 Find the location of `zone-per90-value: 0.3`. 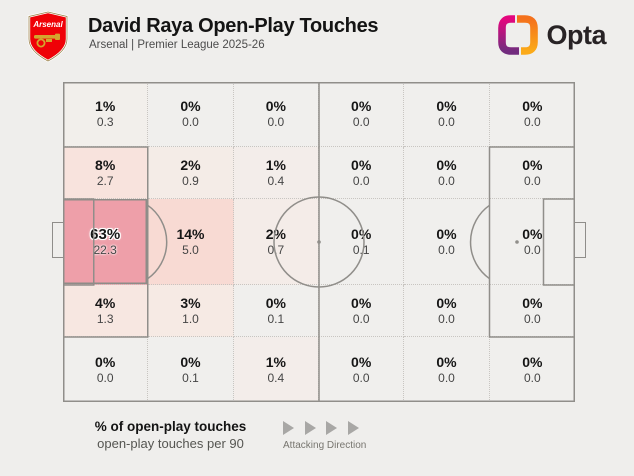

zone-per90-value: 0.3 is located at coordinates (105, 122).